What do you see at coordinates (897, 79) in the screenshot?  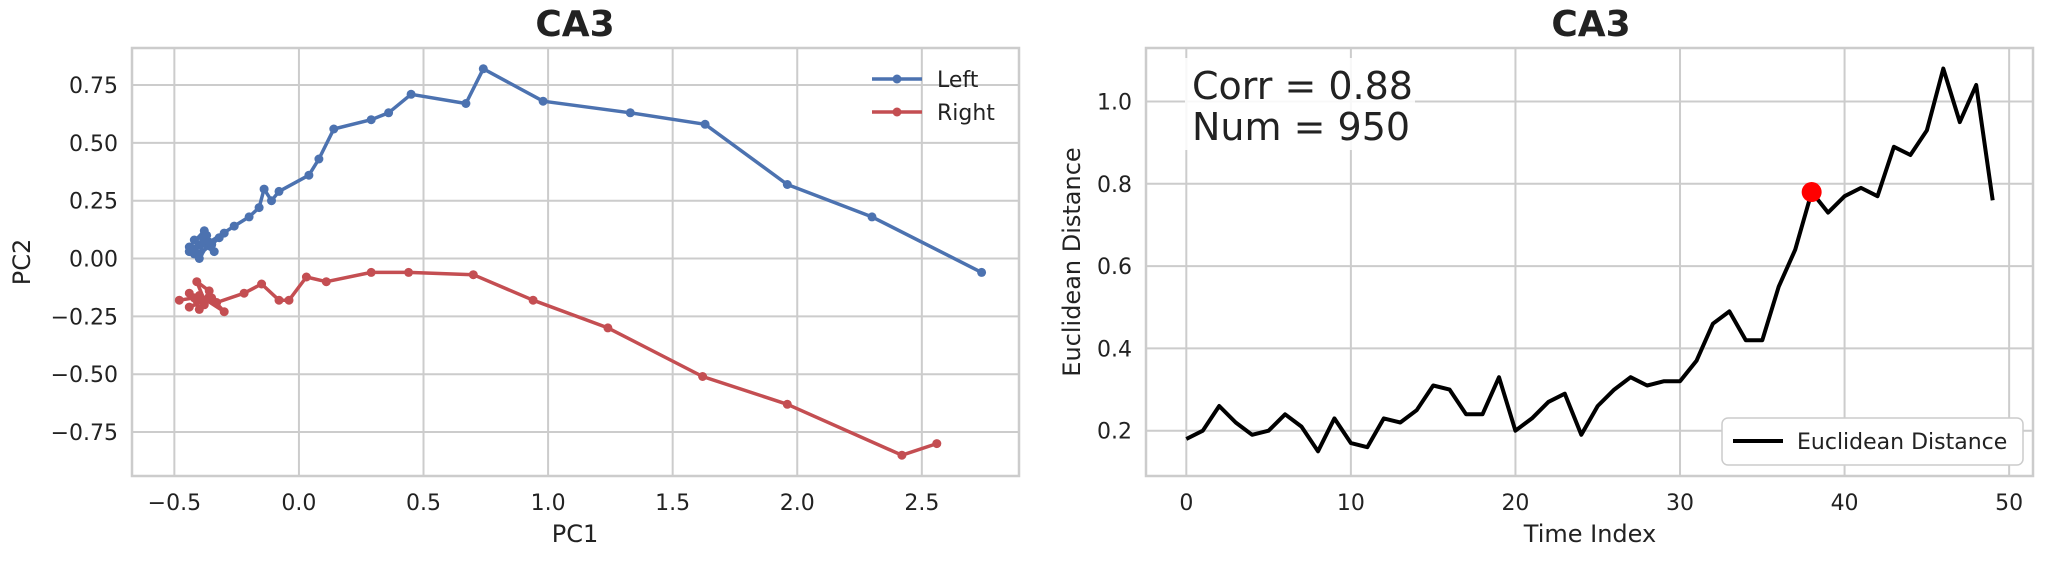 I see `legend-marker-left` at bounding box center [897, 79].